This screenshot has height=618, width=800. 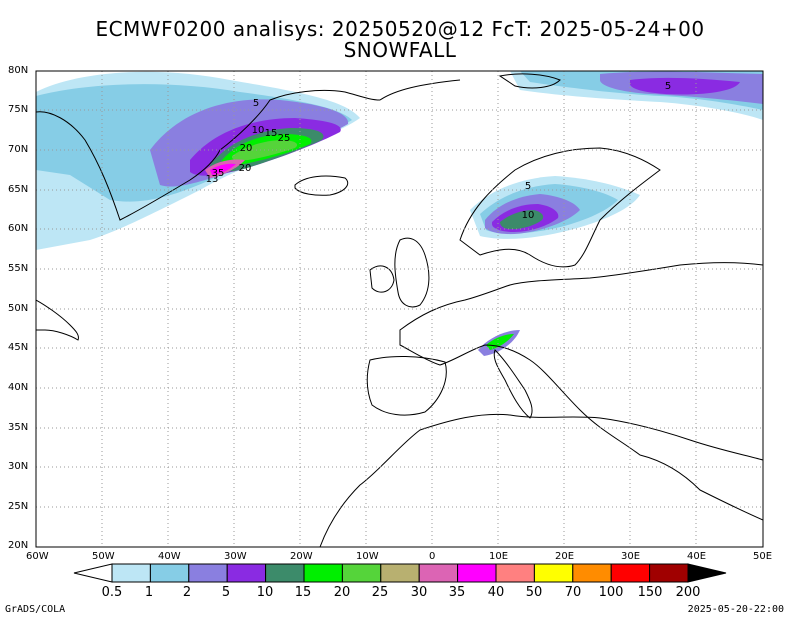 What do you see at coordinates (37, 556) in the screenshot?
I see `lon-label: 60W` at bounding box center [37, 556].